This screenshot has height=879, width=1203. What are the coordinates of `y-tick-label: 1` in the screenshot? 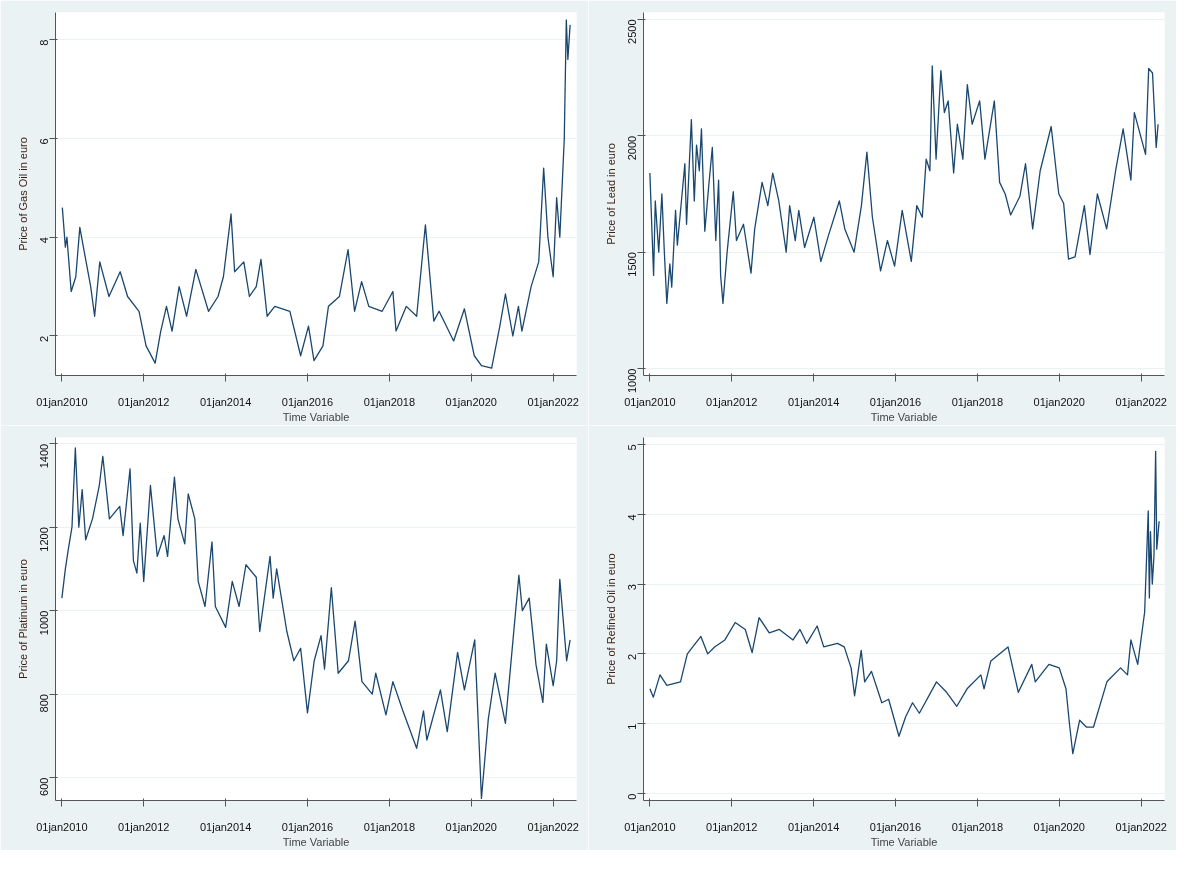 It's located at (632, 726).